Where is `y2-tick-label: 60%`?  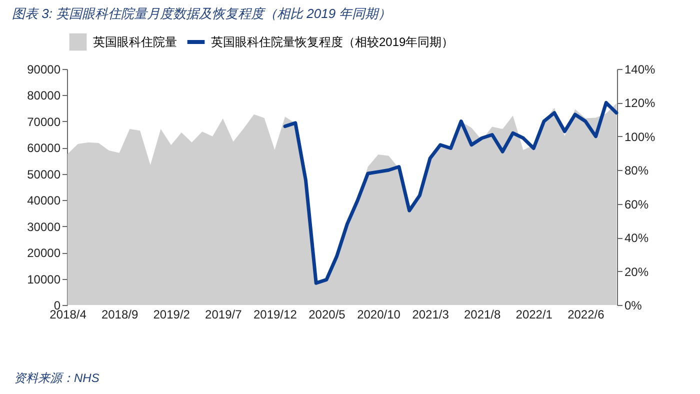
y2-tick-label: 60% is located at coordinates (636, 204).